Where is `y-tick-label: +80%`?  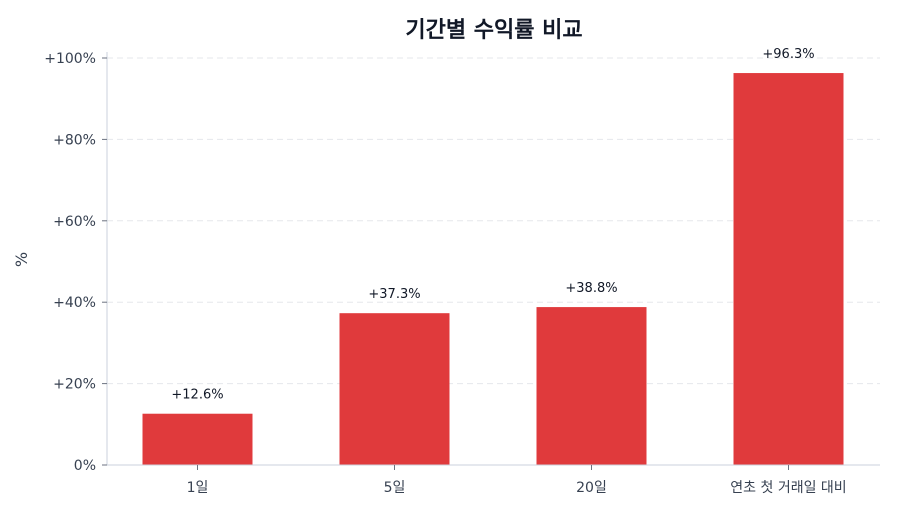 y-tick-label: +80% is located at coordinates (74, 140).